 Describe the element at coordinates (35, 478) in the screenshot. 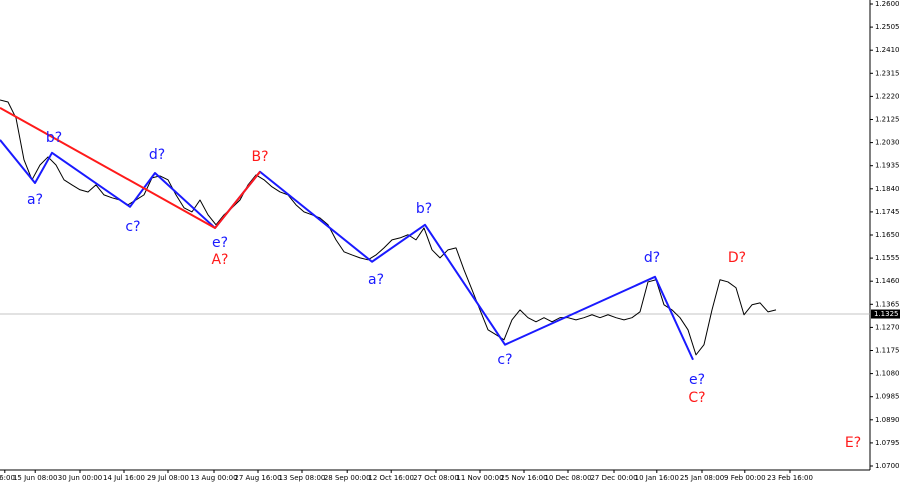

I see `x-tick-label: 15 Jun 08:00` at that location.